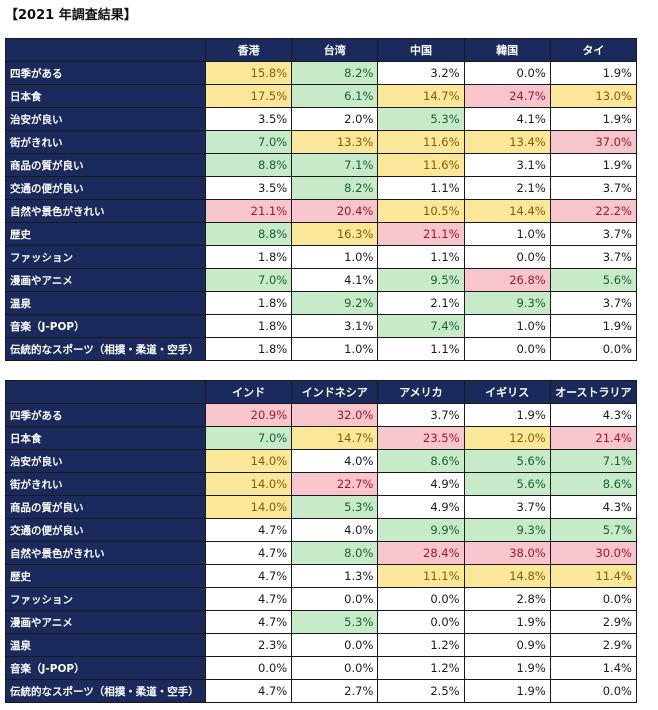 This screenshot has height=710, width=658. What do you see at coordinates (105, 211) in the screenshot?
I see `row-label: 自然や景色がきれい` at bounding box center [105, 211].